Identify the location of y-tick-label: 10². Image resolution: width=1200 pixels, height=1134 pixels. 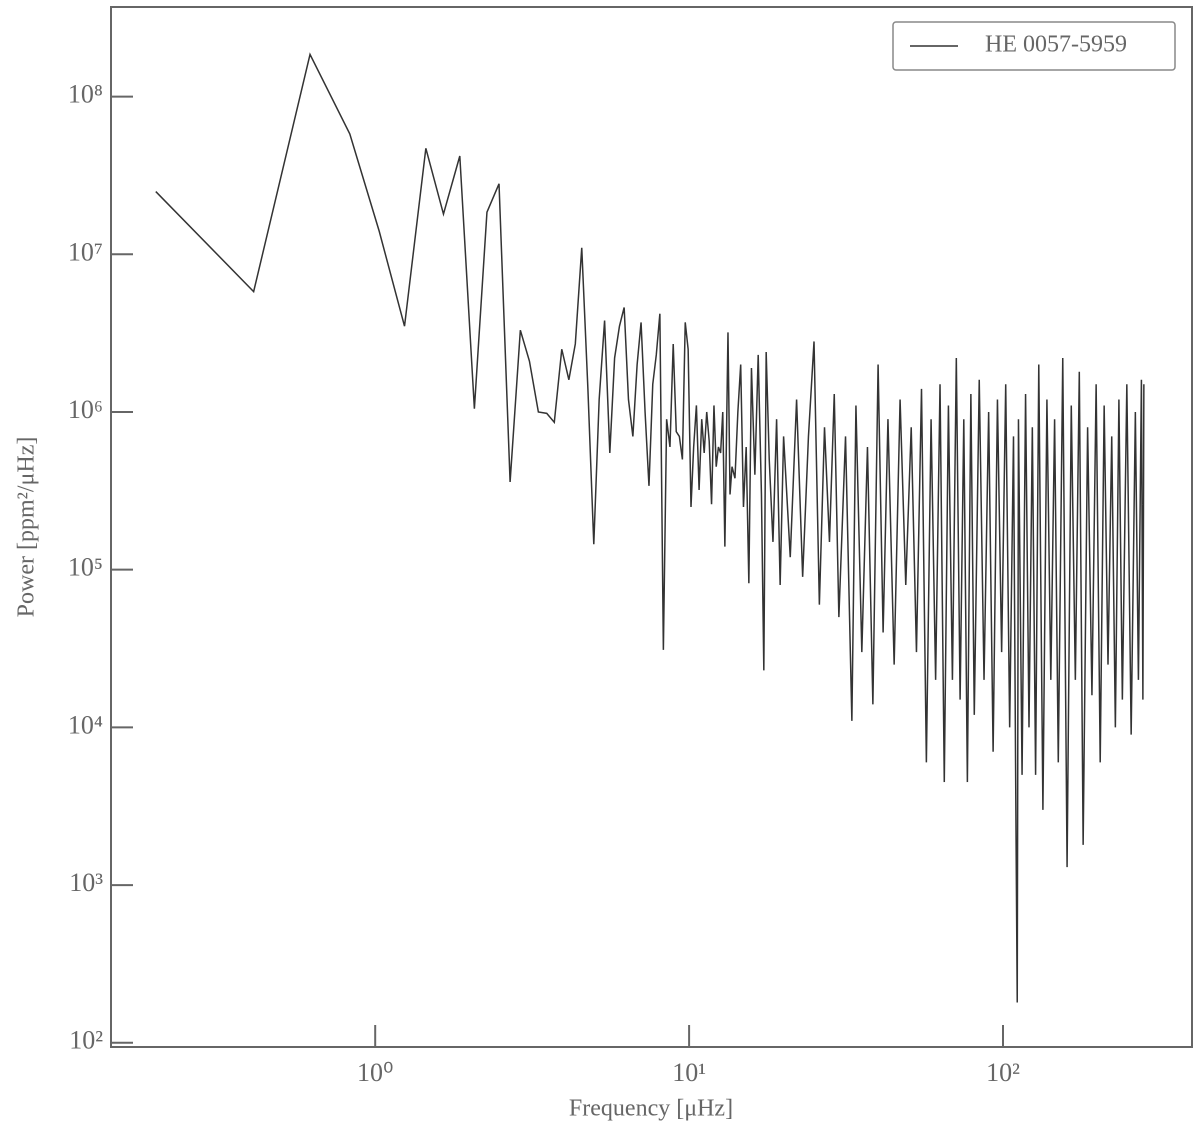
(86, 1040).